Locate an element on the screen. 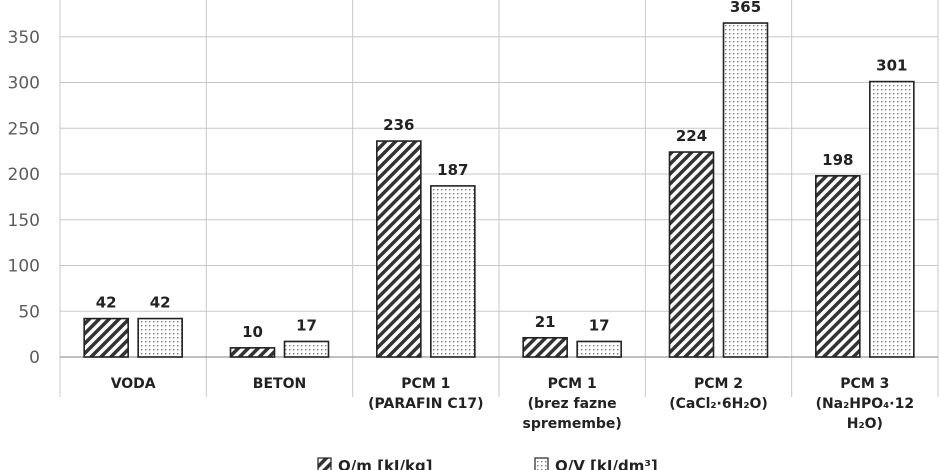 The image size is (940, 470). data-label: 21 is located at coordinates (545, 322).